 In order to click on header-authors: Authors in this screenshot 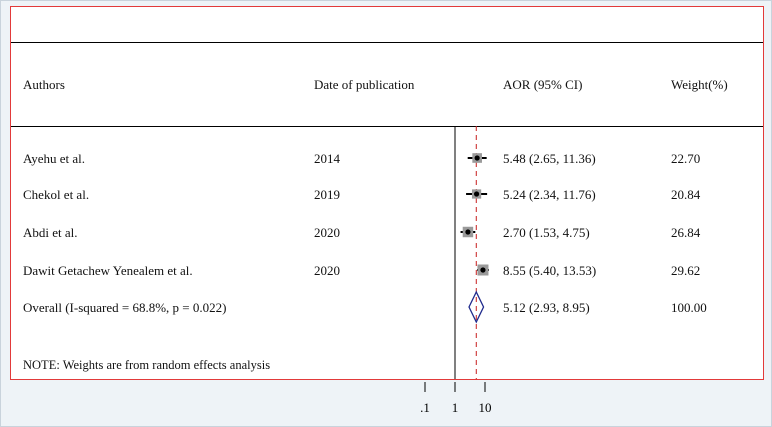, I will do `click(44, 84)`.